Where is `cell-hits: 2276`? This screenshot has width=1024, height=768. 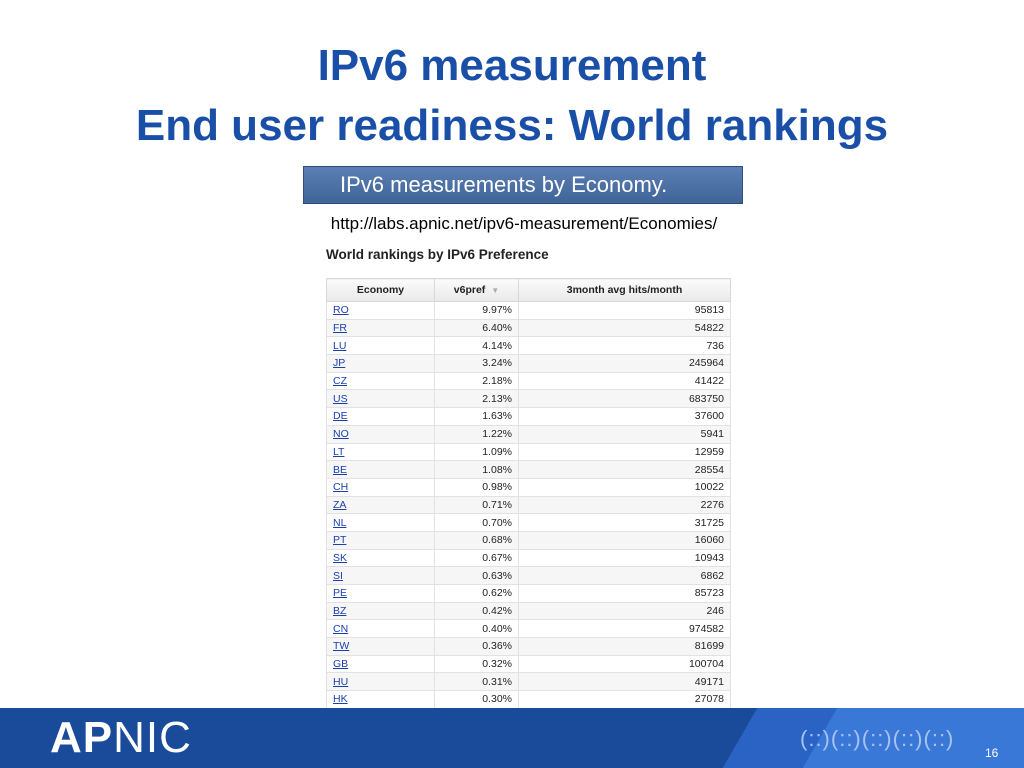
cell-hits: 2276 is located at coordinates (624, 505).